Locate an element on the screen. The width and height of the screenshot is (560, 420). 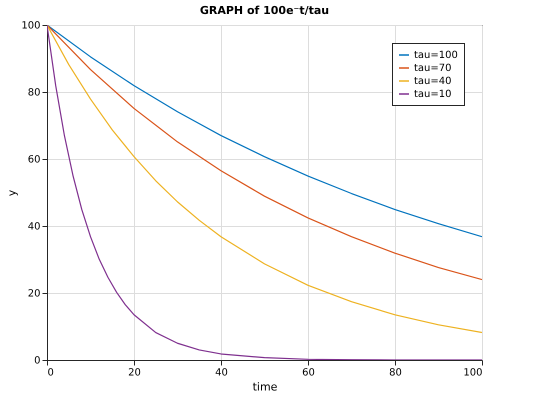
y-tick-label: 40 is located at coordinates (34, 227).